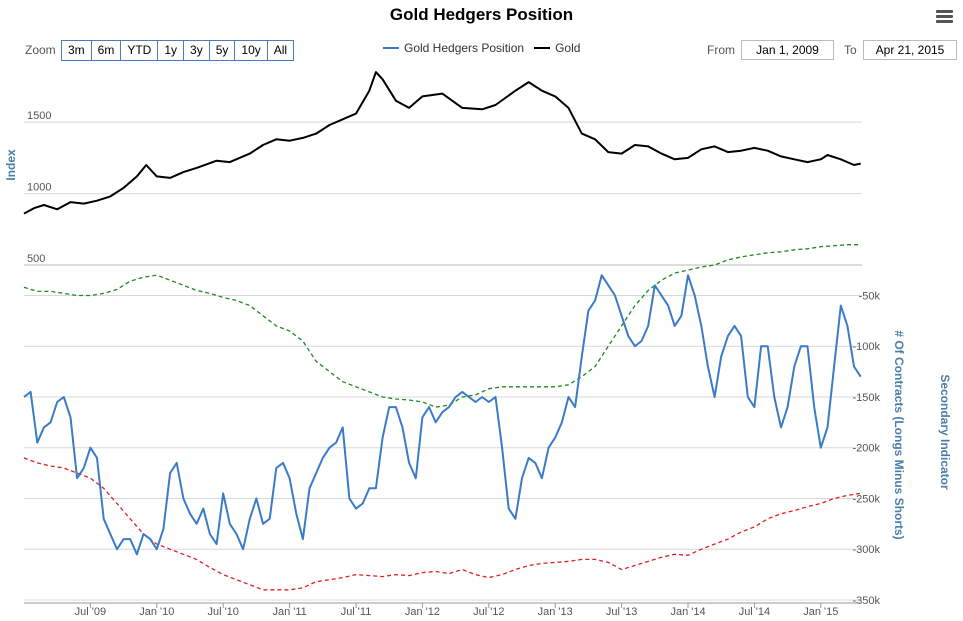 The image size is (963, 621). Describe the element at coordinates (39, 116) in the screenshot. I see `y-tick-label-top: 1500` at that location.